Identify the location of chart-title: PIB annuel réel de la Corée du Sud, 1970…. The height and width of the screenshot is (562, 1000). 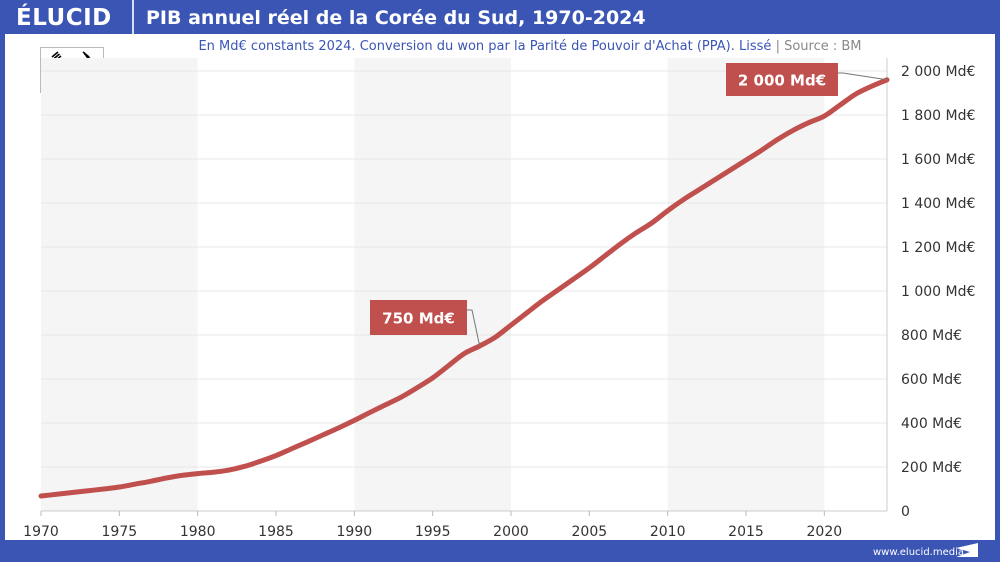
(396, 18).